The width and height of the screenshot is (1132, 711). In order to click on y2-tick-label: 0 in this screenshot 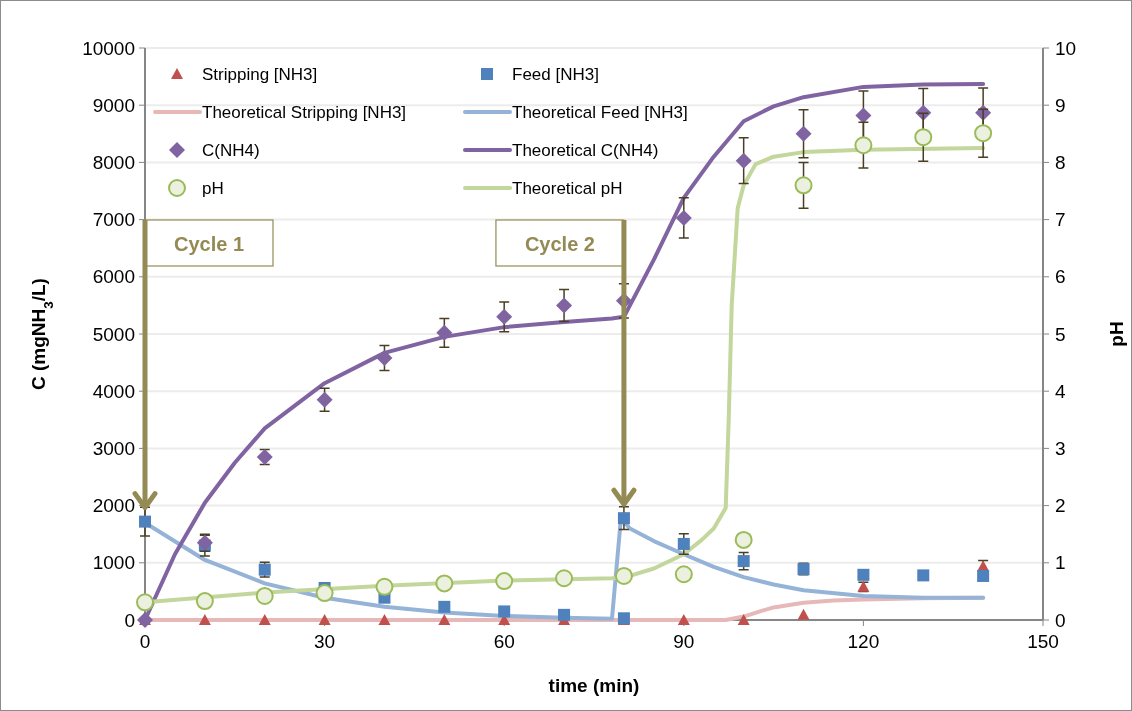, I will do `click(1060, 620)`.